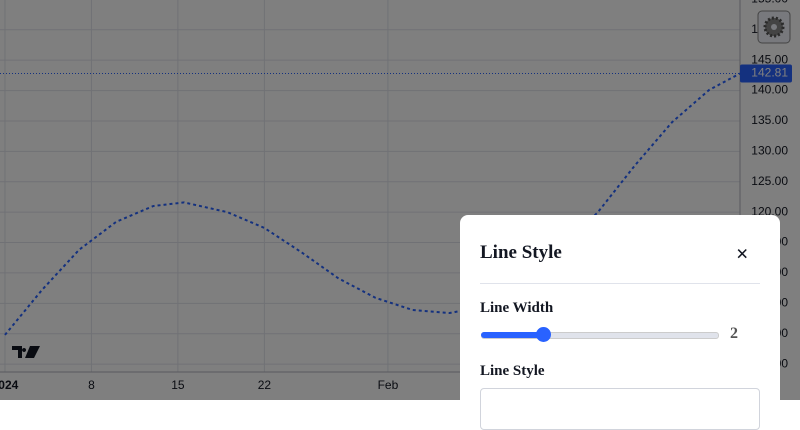 The height and width of the screenshot is (430, 800). Describe the element at coordinates (512, 335) in the screenshot. I see `slider-fill` at that location.